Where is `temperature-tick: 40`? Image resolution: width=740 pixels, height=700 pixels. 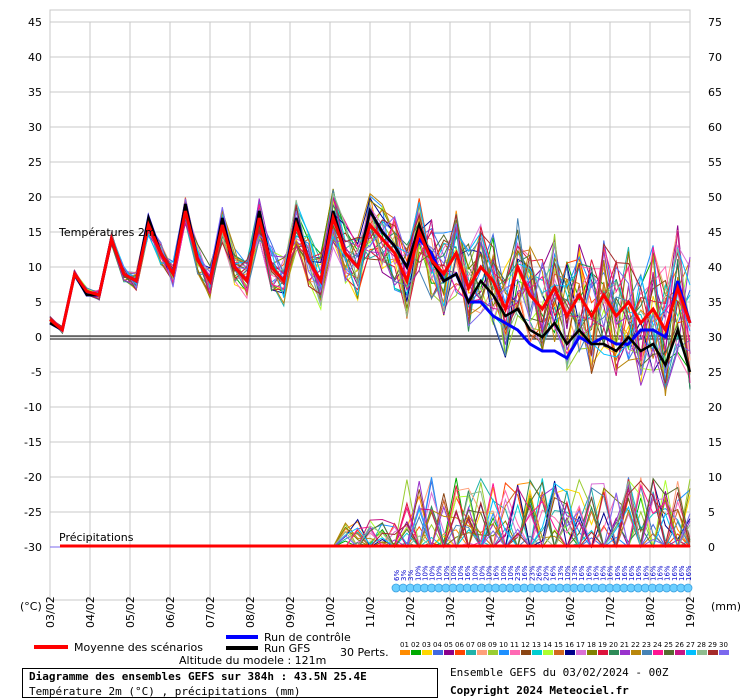
temperature-tick: 40 is located at coordinates (35, 57).